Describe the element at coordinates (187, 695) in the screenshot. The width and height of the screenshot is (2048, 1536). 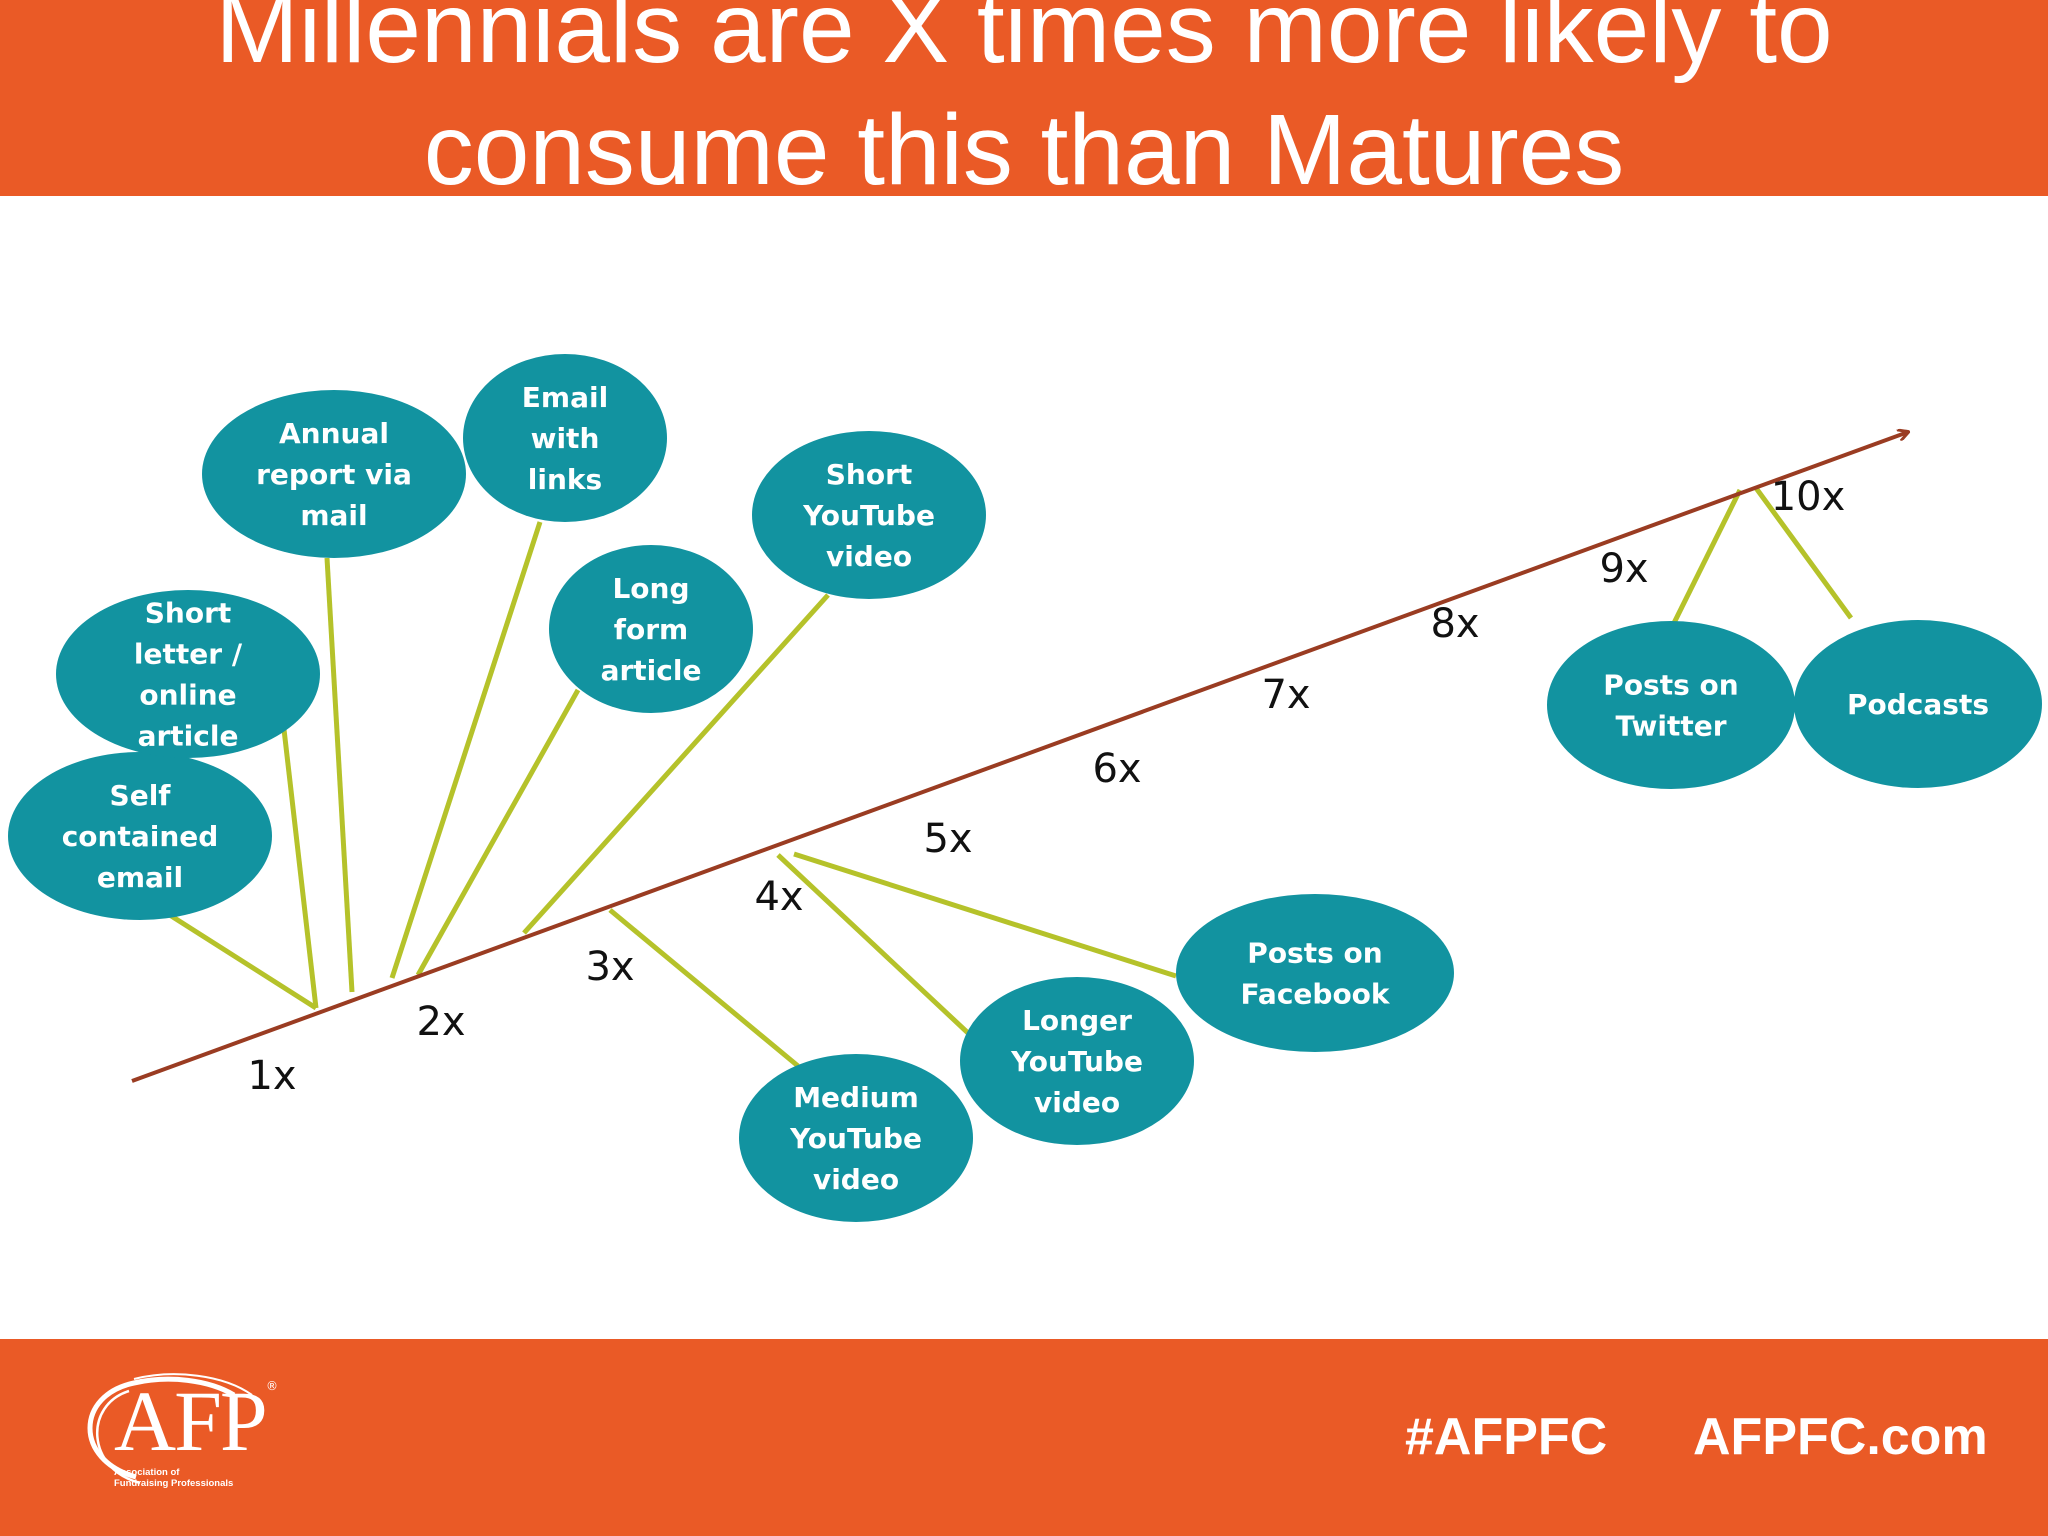
I see `bubble-label-line: online` at that location.